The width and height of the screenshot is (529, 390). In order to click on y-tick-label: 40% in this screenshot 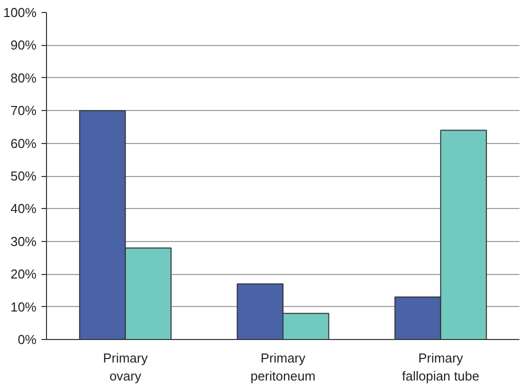, I will do `click(23, 208)`.